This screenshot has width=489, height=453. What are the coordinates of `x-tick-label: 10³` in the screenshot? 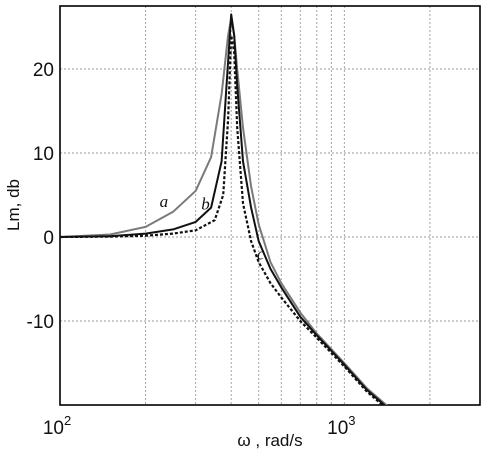 It's located at (341, 426).